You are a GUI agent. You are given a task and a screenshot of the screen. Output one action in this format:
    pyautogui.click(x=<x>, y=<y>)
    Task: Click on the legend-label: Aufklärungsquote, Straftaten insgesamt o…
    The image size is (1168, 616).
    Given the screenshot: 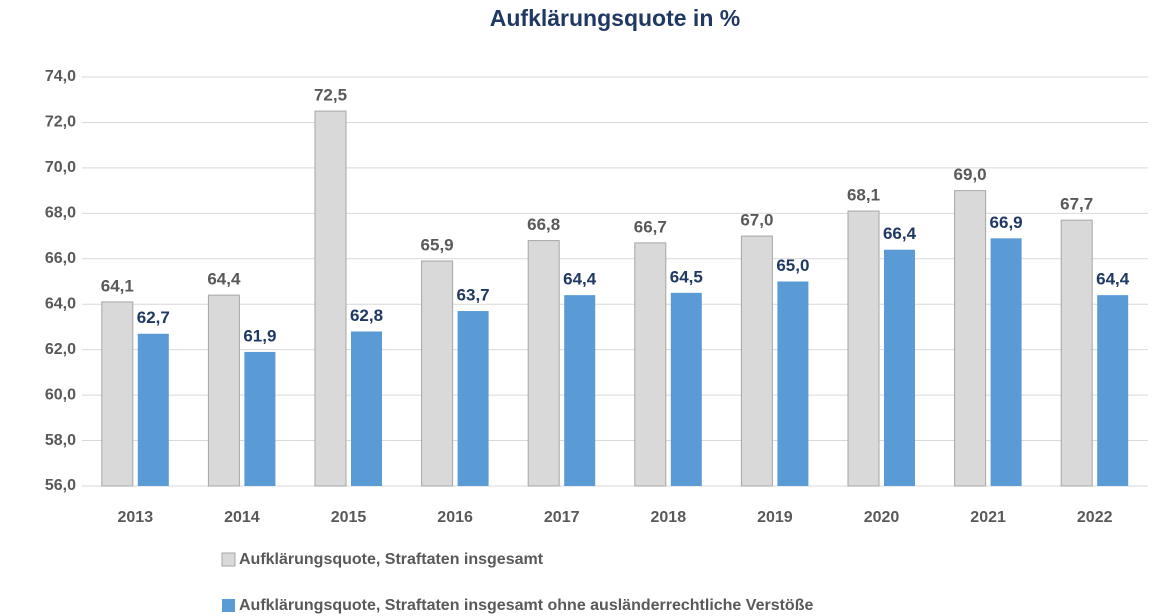 What is the action you would take?
    pyautogui.click(x=526, y=605)
    